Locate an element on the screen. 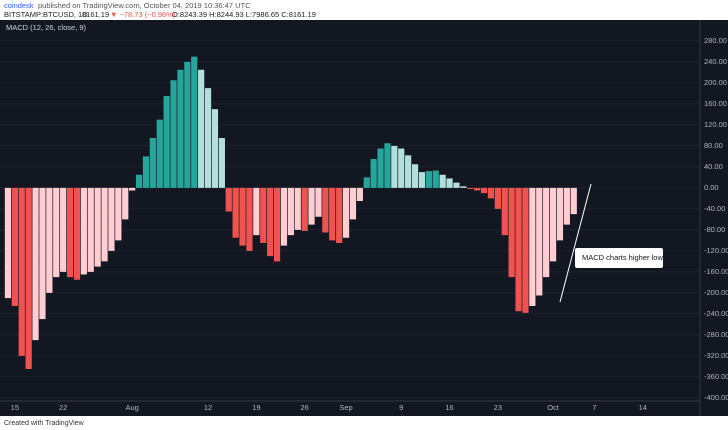  x-tick-label: 23 is located at coordinates (498, 407).